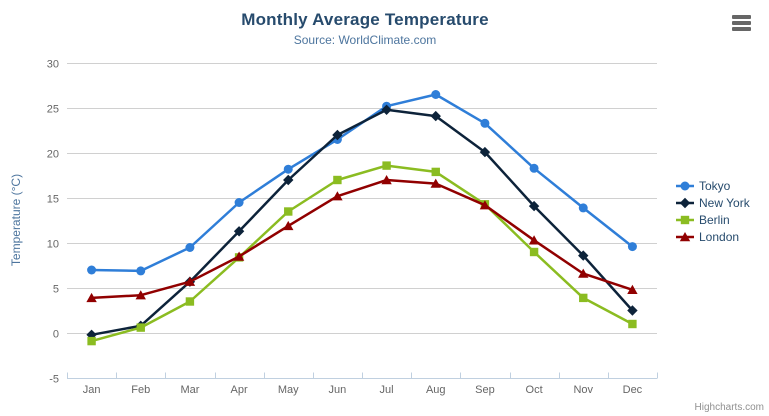  What do you see at coordinates (288, 225) in the screenshot?
I see `data-point-london-may` at bounding box center [288, 225].